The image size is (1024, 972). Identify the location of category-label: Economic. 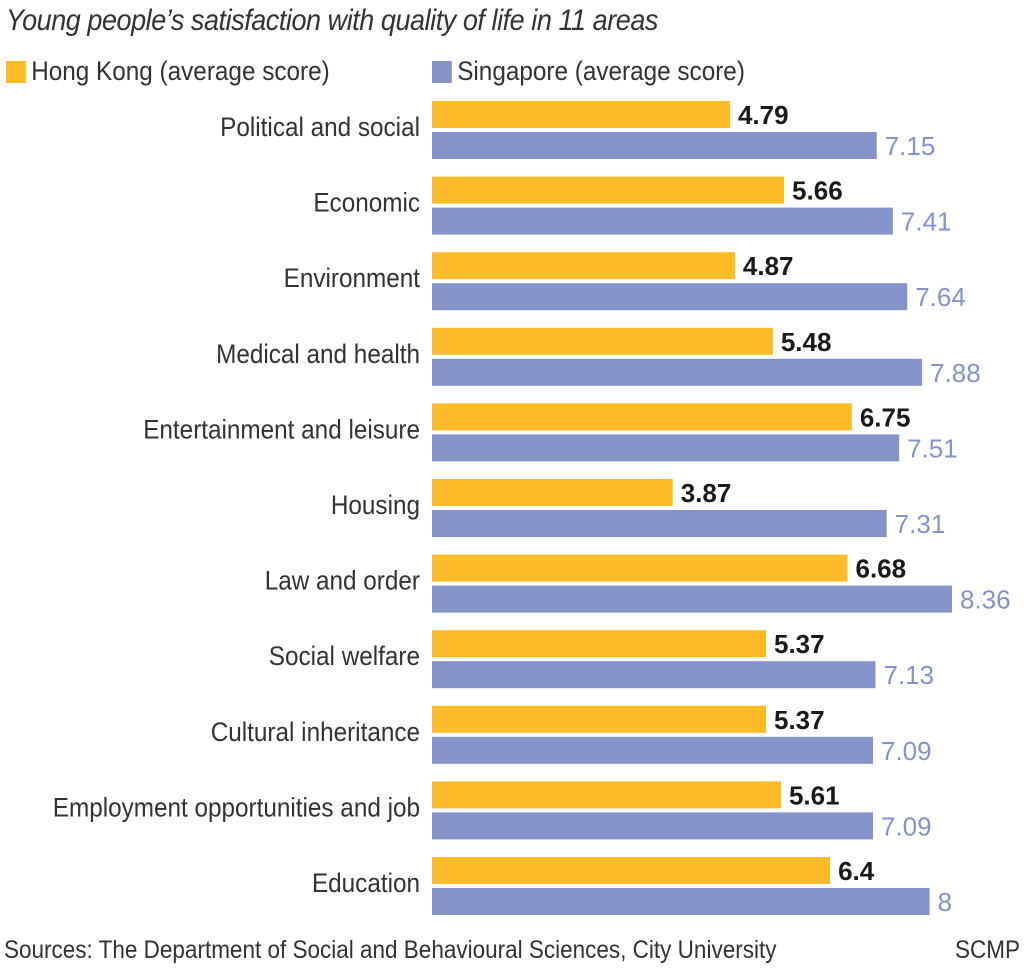
(366, 202).